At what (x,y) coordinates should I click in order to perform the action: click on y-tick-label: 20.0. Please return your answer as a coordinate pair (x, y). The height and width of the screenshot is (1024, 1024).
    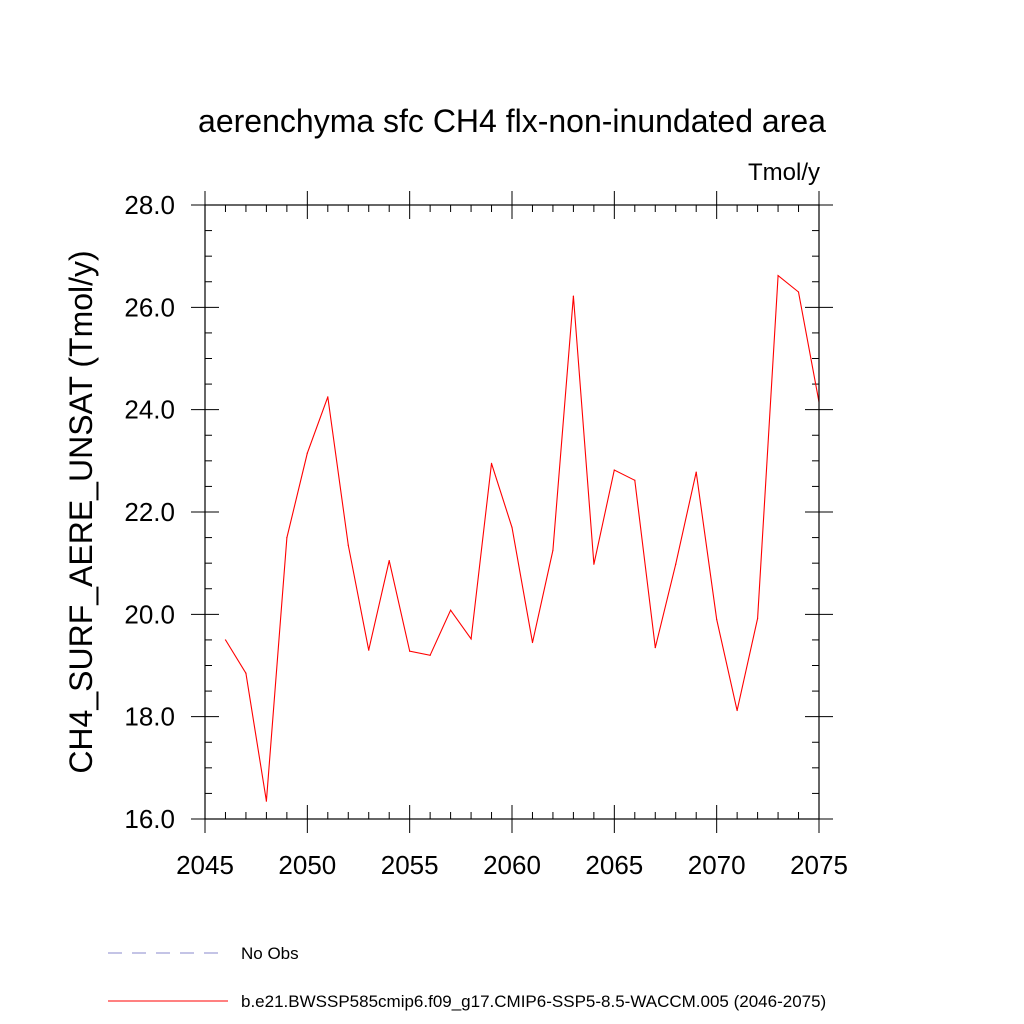
    Looking at the image, I should click on (149, 614).